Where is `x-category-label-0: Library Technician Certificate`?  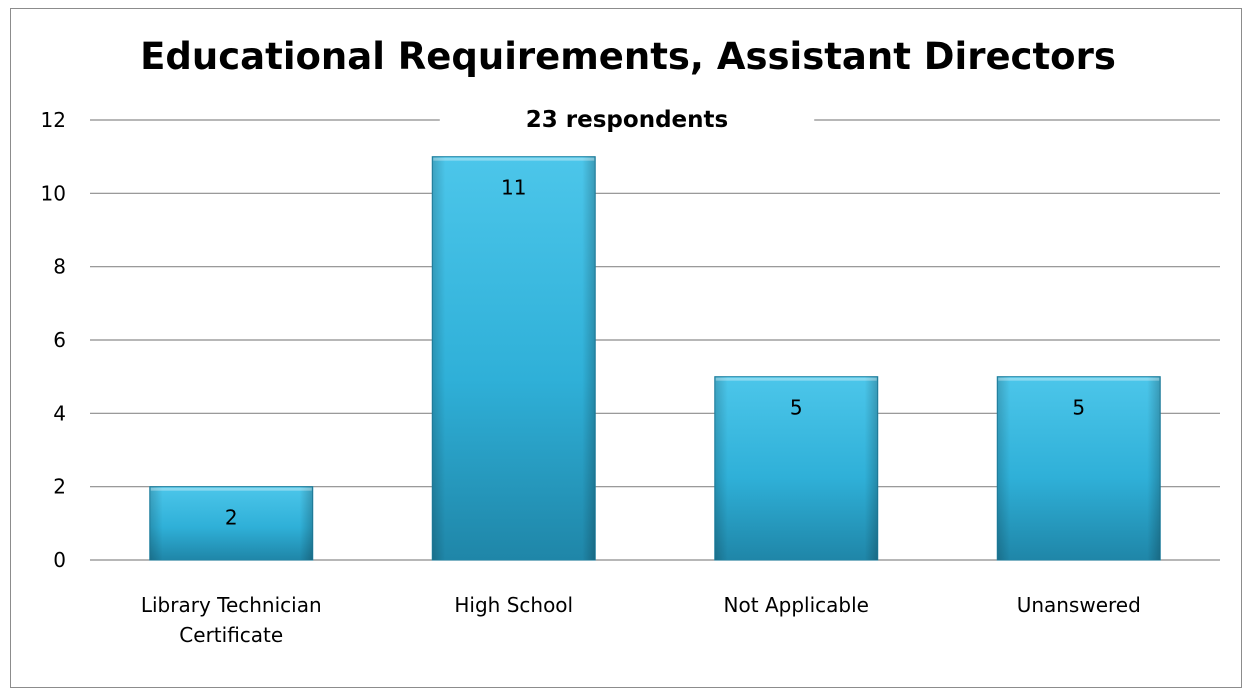
x-category-label-0: Library Technician Certificate is located at coordinates (231, 620).